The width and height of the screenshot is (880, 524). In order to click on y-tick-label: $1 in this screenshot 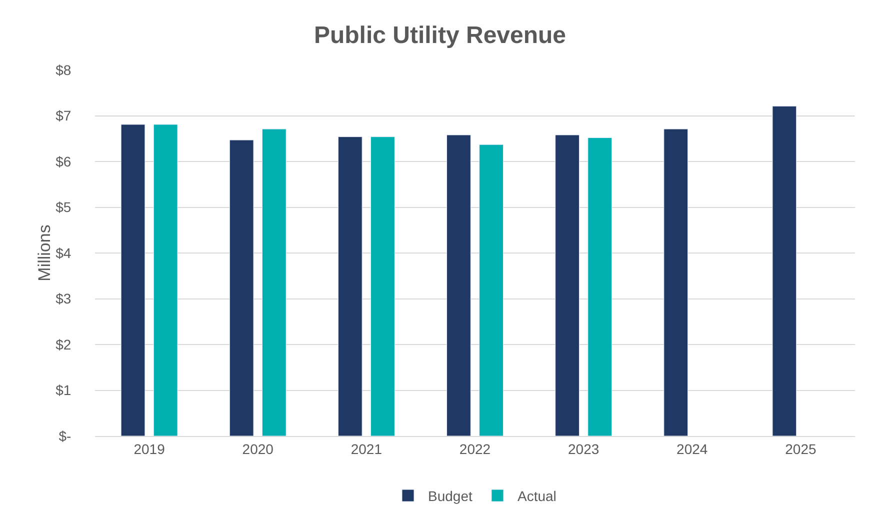, I will do `click(64, 390)`.